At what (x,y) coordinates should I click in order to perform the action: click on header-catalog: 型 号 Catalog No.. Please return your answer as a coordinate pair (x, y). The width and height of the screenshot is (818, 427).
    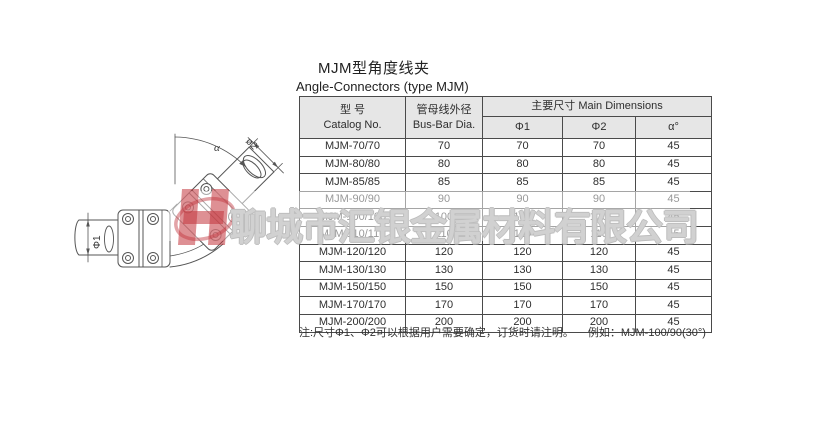
    Looking at the image, I should click on (352, 117).